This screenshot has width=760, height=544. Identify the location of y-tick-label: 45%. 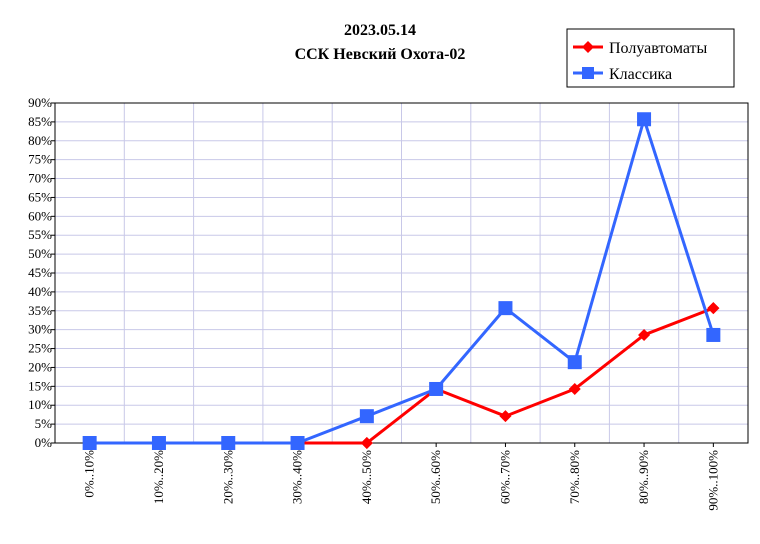
(40, 272).